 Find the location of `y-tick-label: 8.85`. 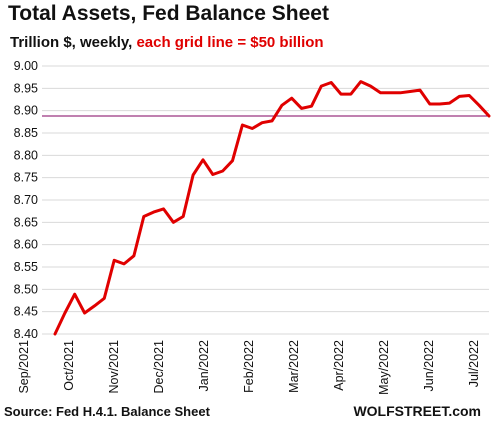

y-tick-label: 8.85 is located at coordinates (26, 133).